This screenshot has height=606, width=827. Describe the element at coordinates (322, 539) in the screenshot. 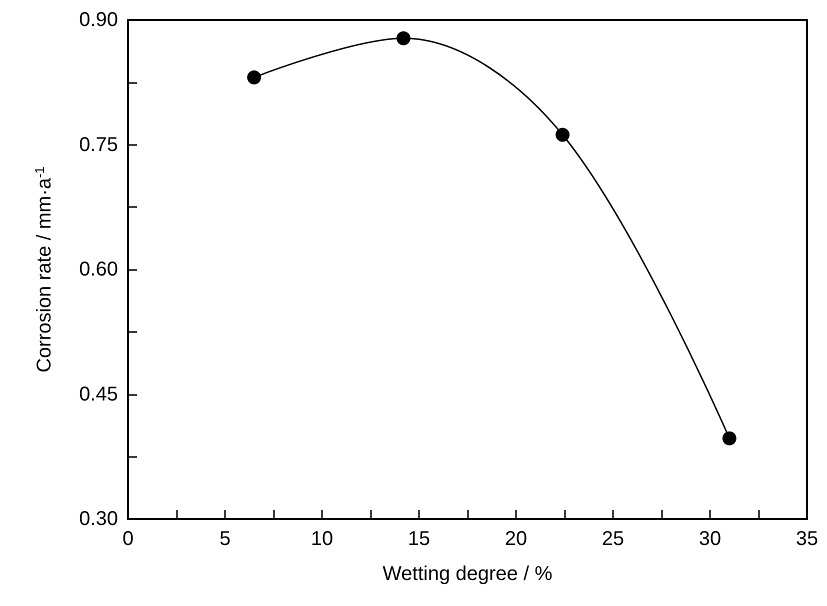

I see `x-tick-label: 10` at that location.